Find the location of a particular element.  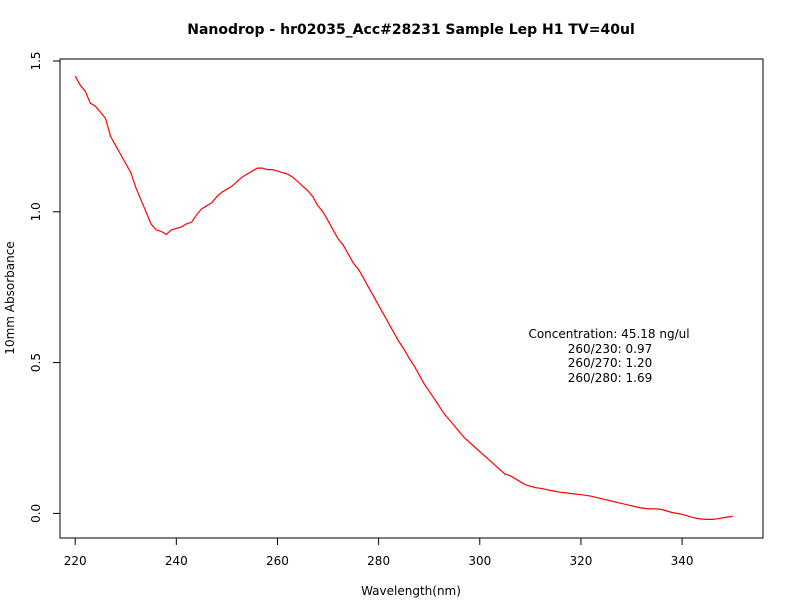

y-tick-label: 0.0 is located at coordinates (36, 513).